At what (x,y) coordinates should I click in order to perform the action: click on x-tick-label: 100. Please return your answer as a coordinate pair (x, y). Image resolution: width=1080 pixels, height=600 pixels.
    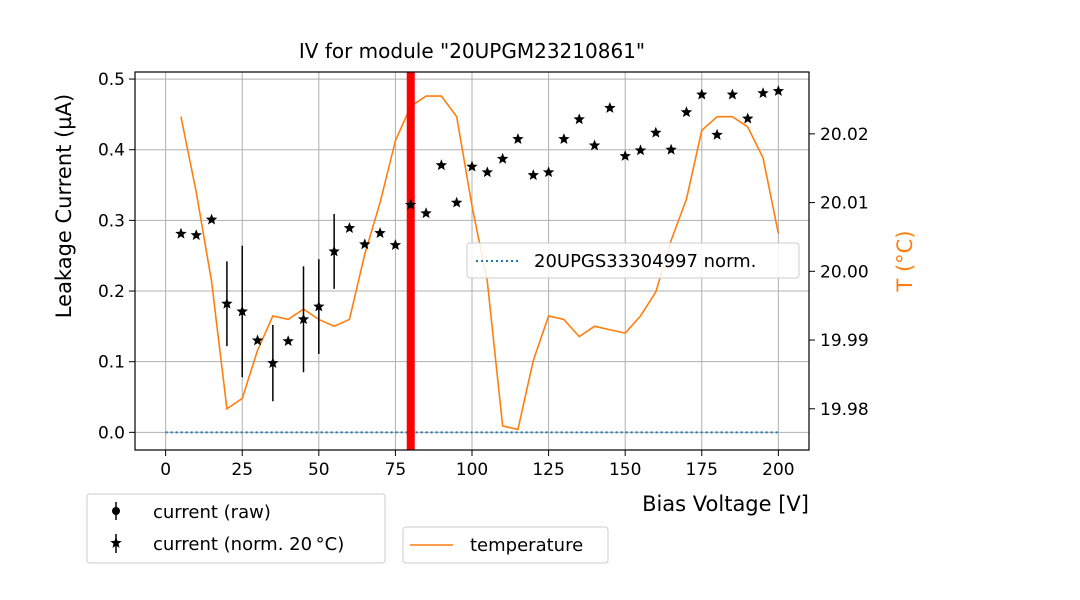
    Looking at the image, I should click on (472, 470).